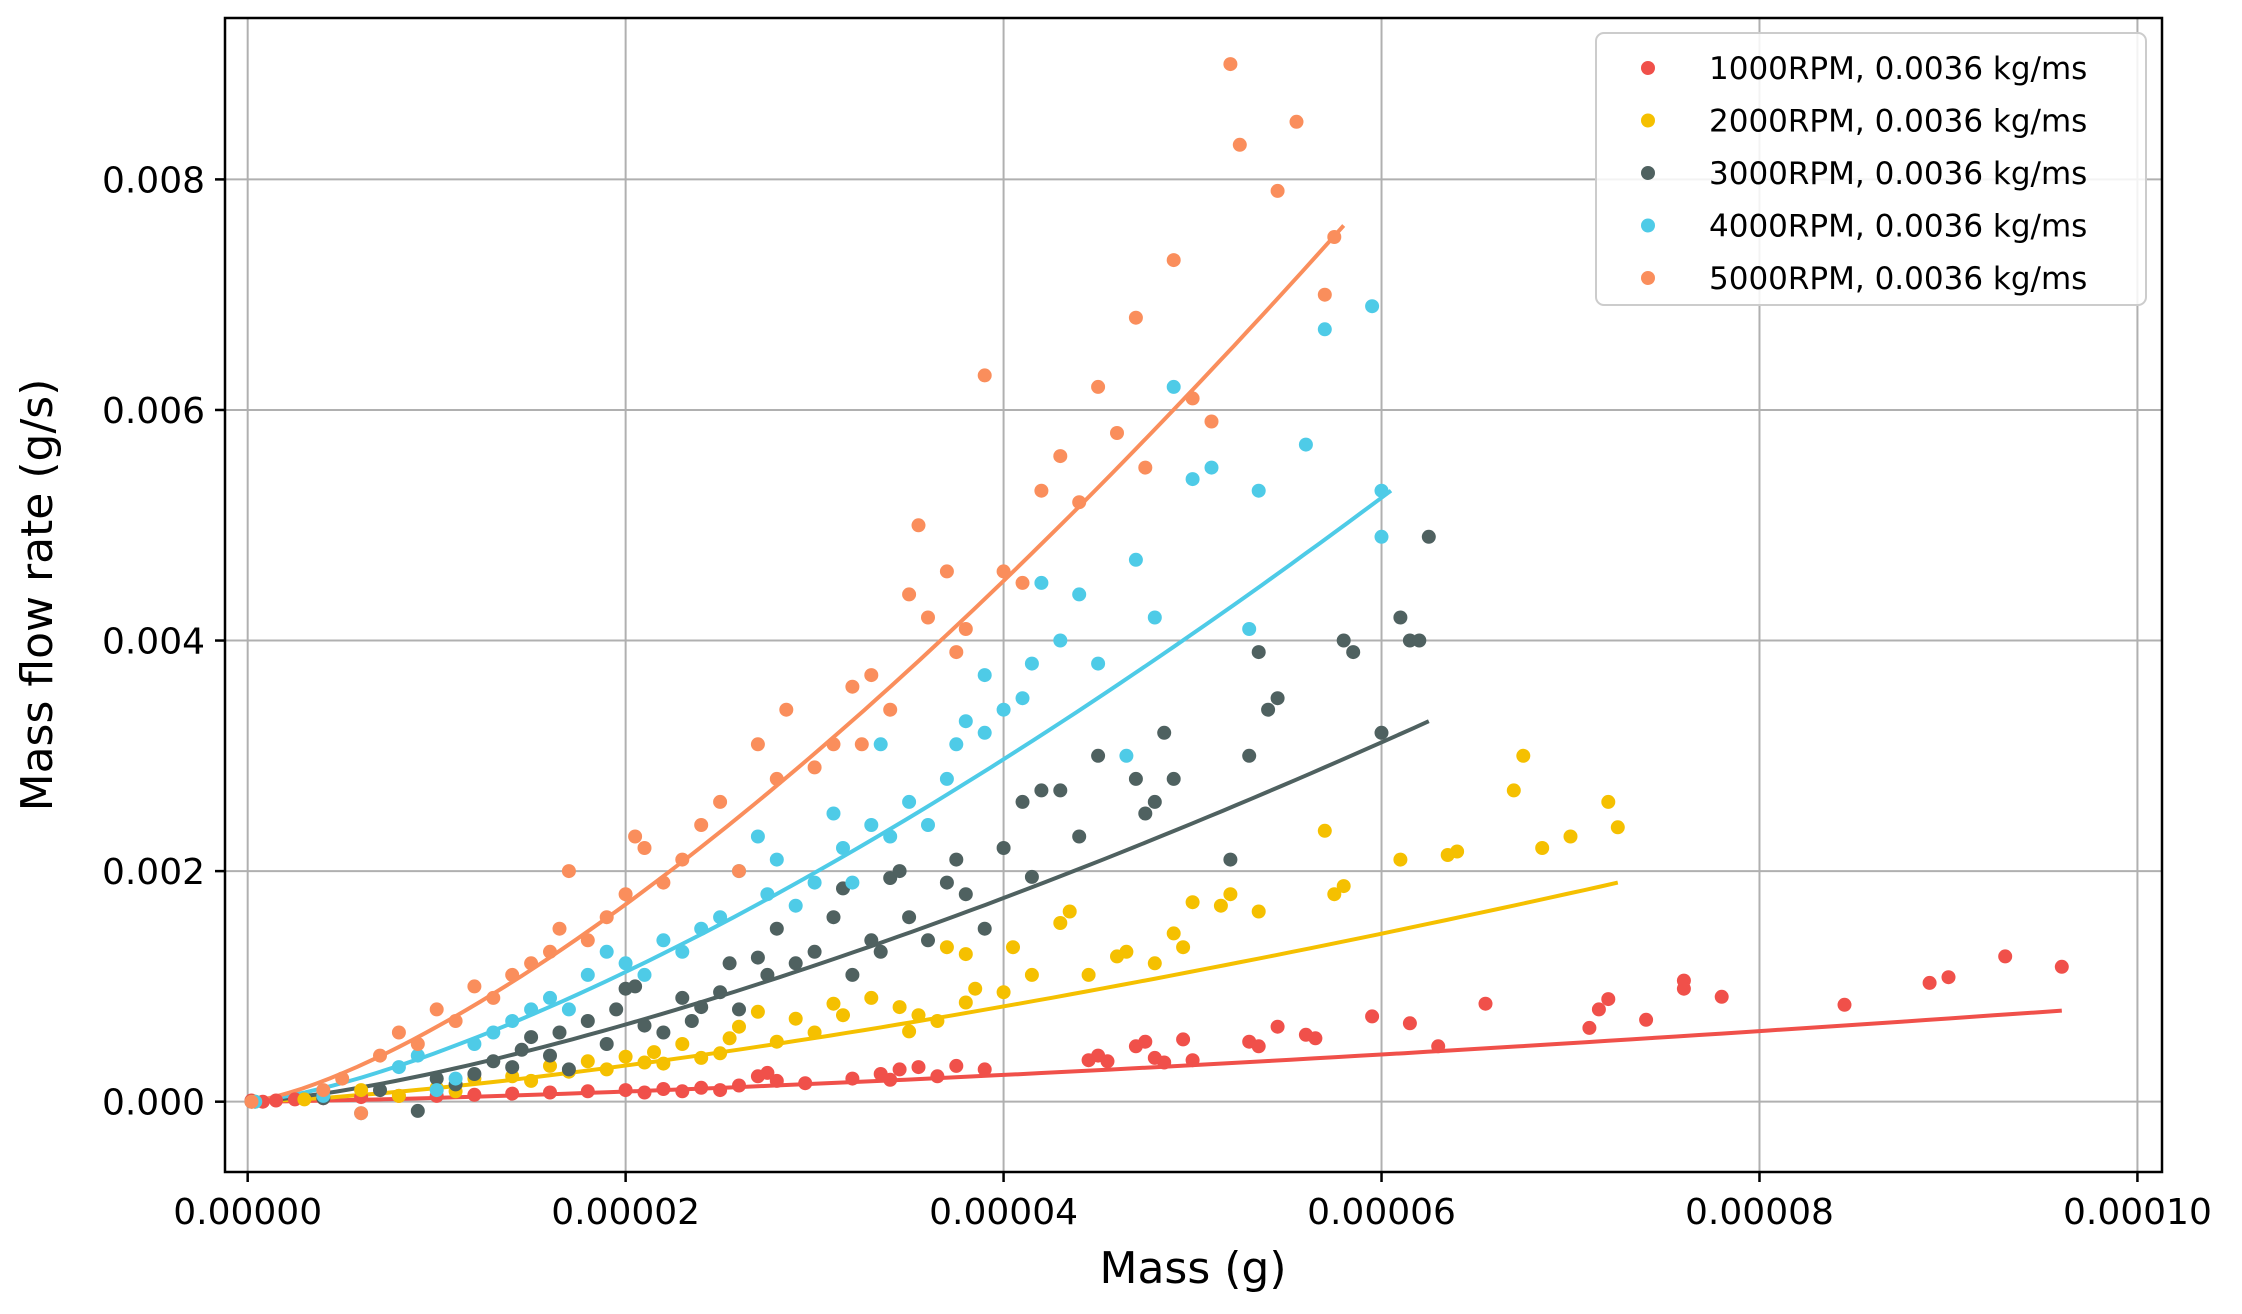 This screenshot has height=1314, width=2242. What do you see at coordinates (153, 872) in the screenshot?
I see `y-tick-label: 0.002` at bounding box center [153, 872].